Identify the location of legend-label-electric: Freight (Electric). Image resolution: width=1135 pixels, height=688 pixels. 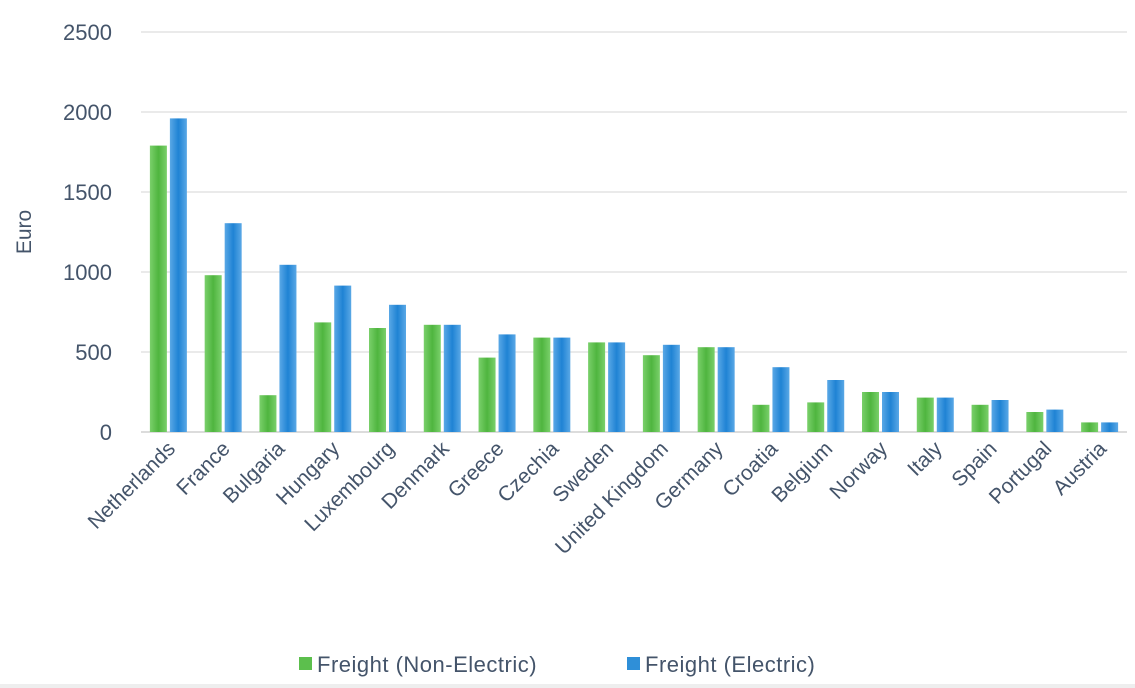
(730, 664).